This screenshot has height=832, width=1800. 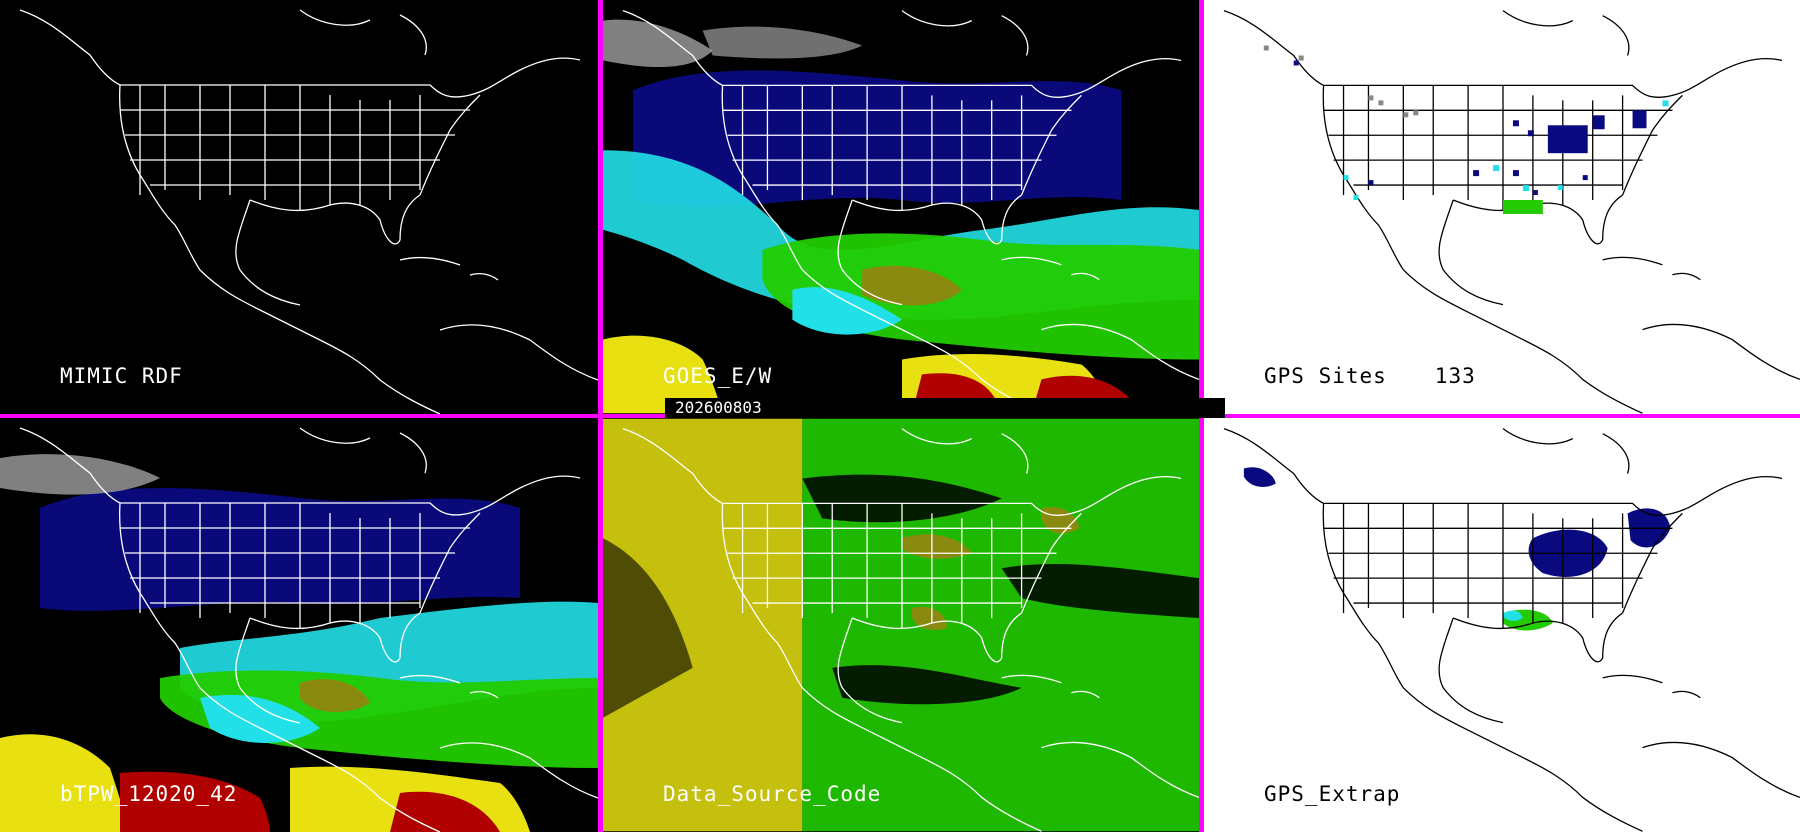 I want to click on panel-label: bTPW_12020_42, so click(x=149, y=794).